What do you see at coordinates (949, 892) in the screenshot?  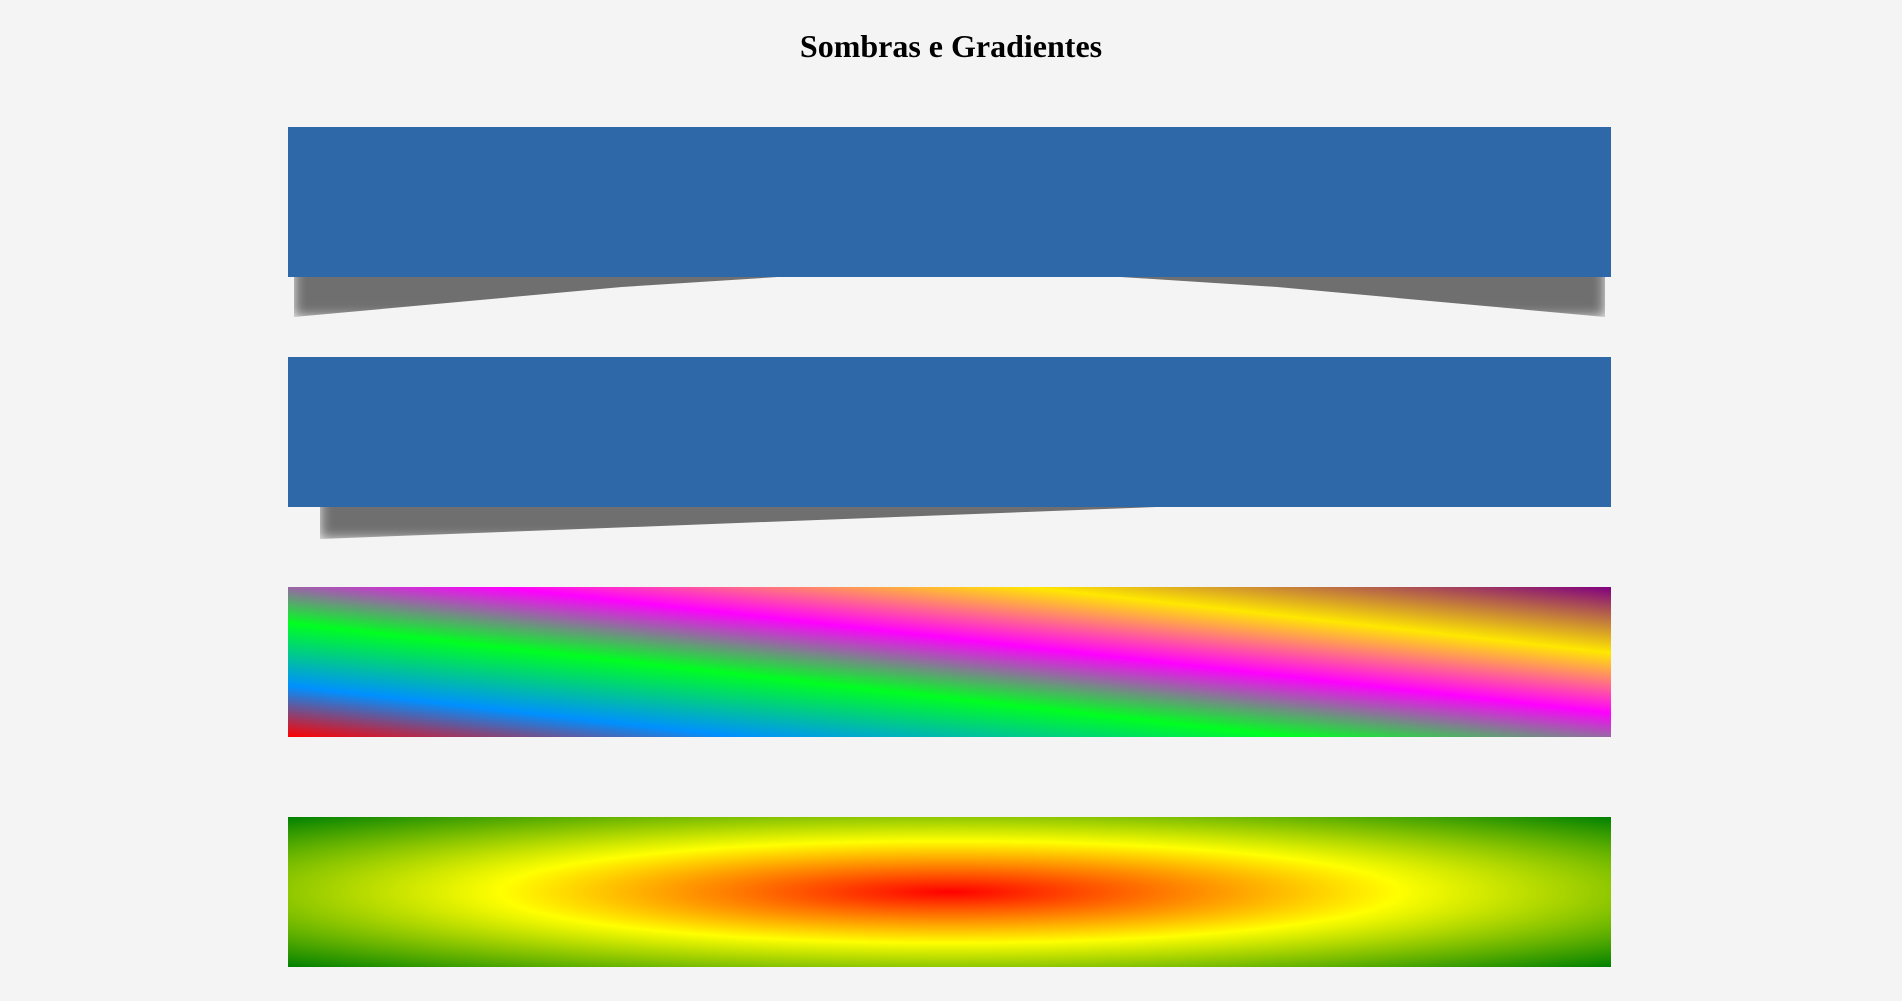 I see `radial-gradient-box` at bounding box center [949, 892].